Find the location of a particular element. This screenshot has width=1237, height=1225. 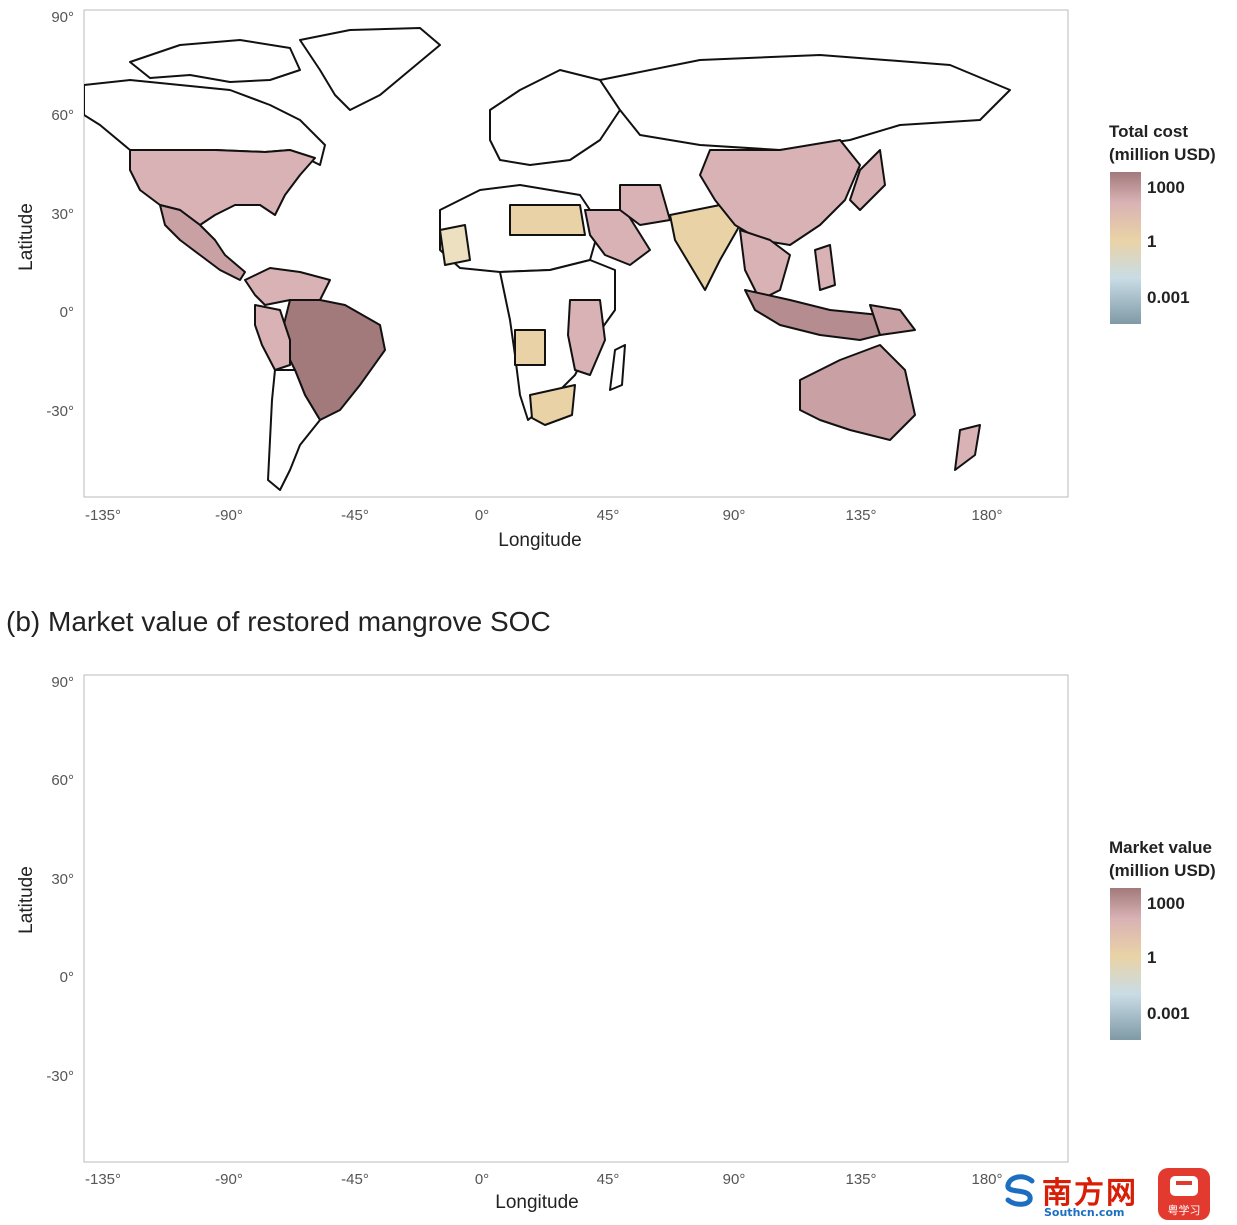

arctic-islands is located at coordinates (215, 61).